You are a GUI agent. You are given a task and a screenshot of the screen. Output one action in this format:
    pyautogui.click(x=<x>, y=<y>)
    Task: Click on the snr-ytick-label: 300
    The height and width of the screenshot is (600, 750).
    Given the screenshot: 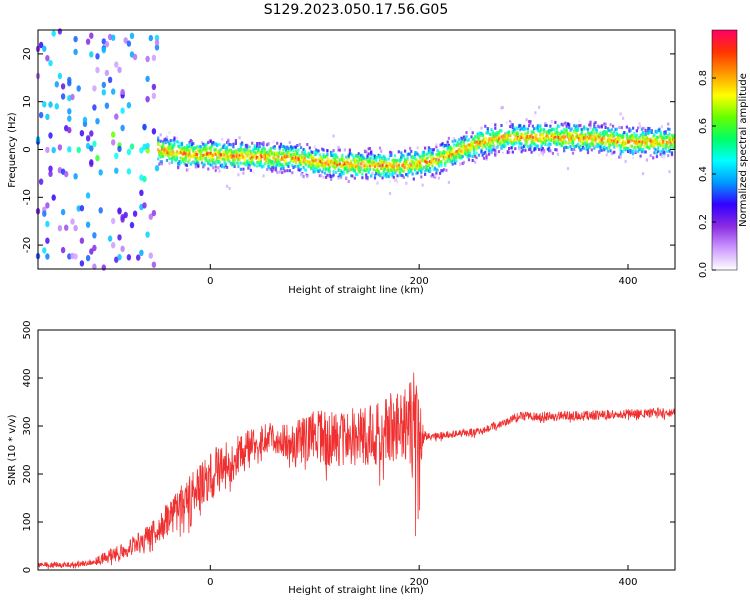 What is the action you would take?
    pyautogui.click(x=27, y=425)
    